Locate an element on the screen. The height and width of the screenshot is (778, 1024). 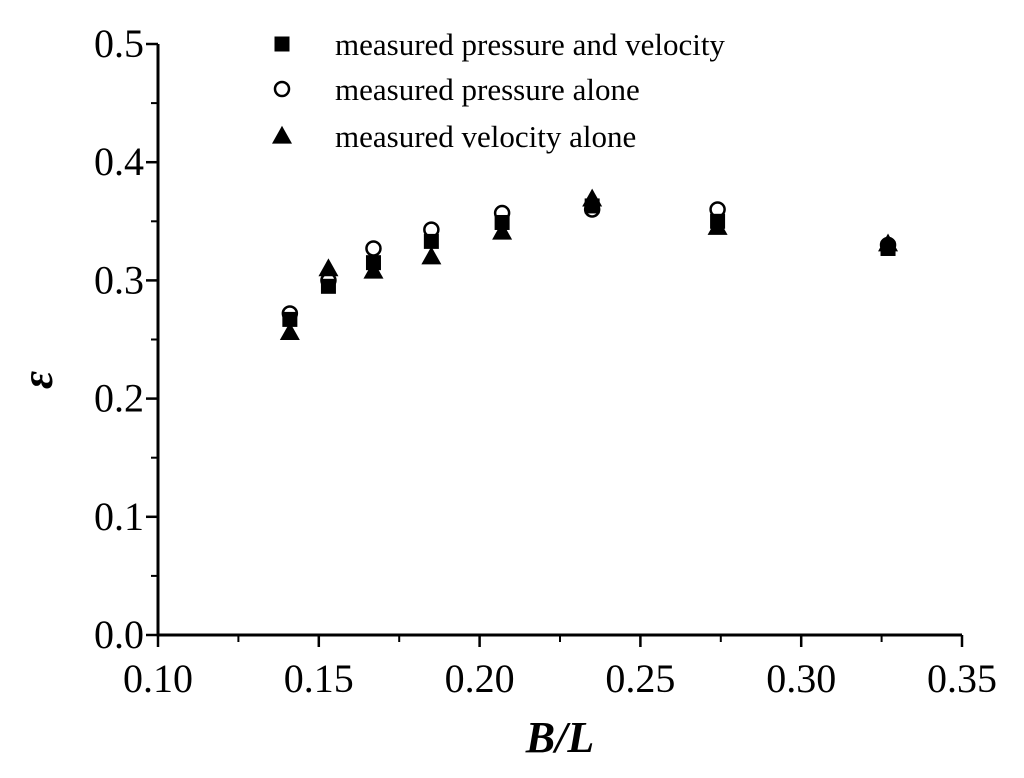
y-tick-label: 0.4 is located at coordinates (119, 161).